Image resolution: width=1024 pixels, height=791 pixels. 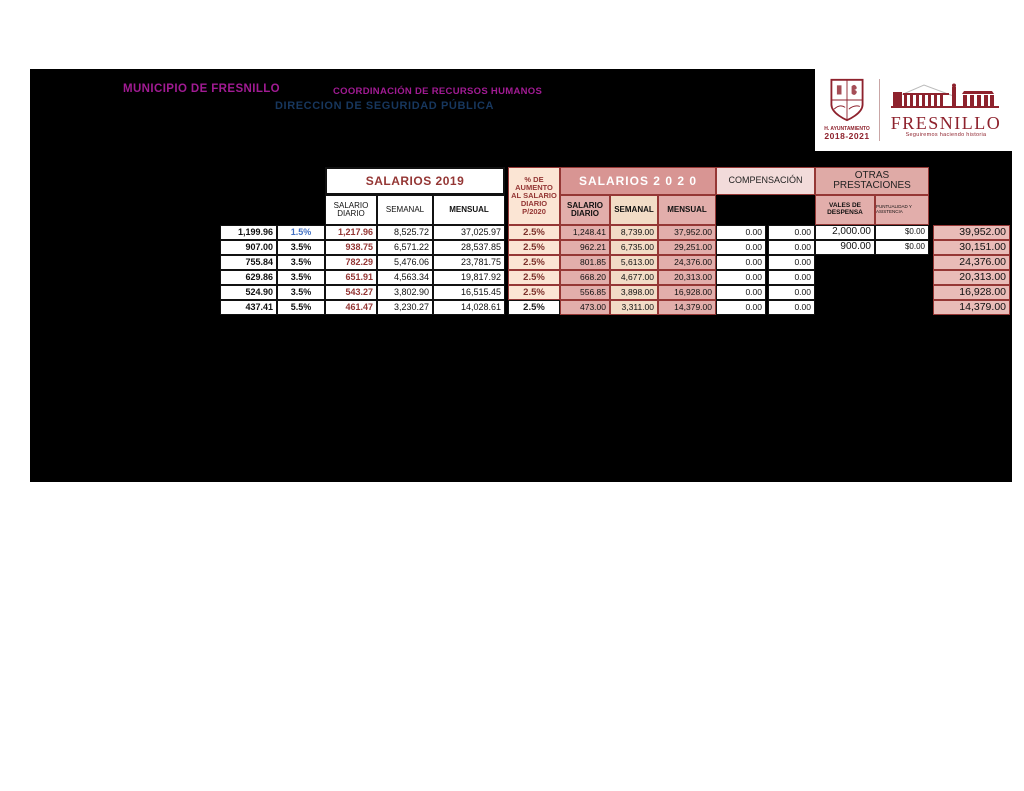 I want to click on cell-sem2019: 6,571.22, so click(x=405, y=247).